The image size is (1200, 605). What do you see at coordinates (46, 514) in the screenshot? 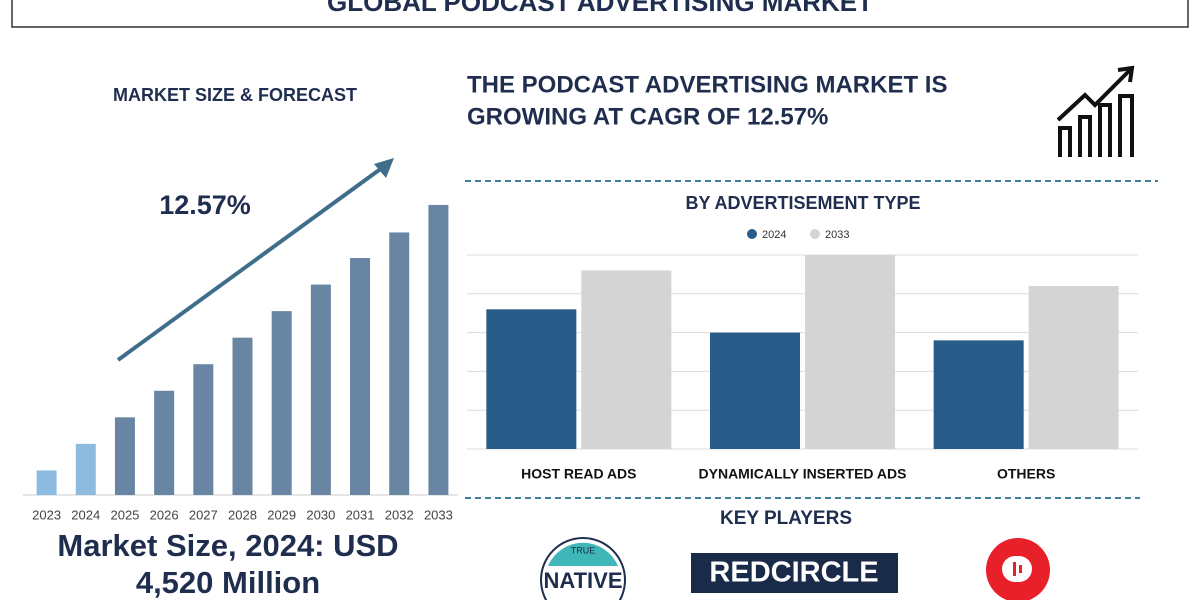
I see `x-tick-label: 2023` at bounding box center [46, 514].